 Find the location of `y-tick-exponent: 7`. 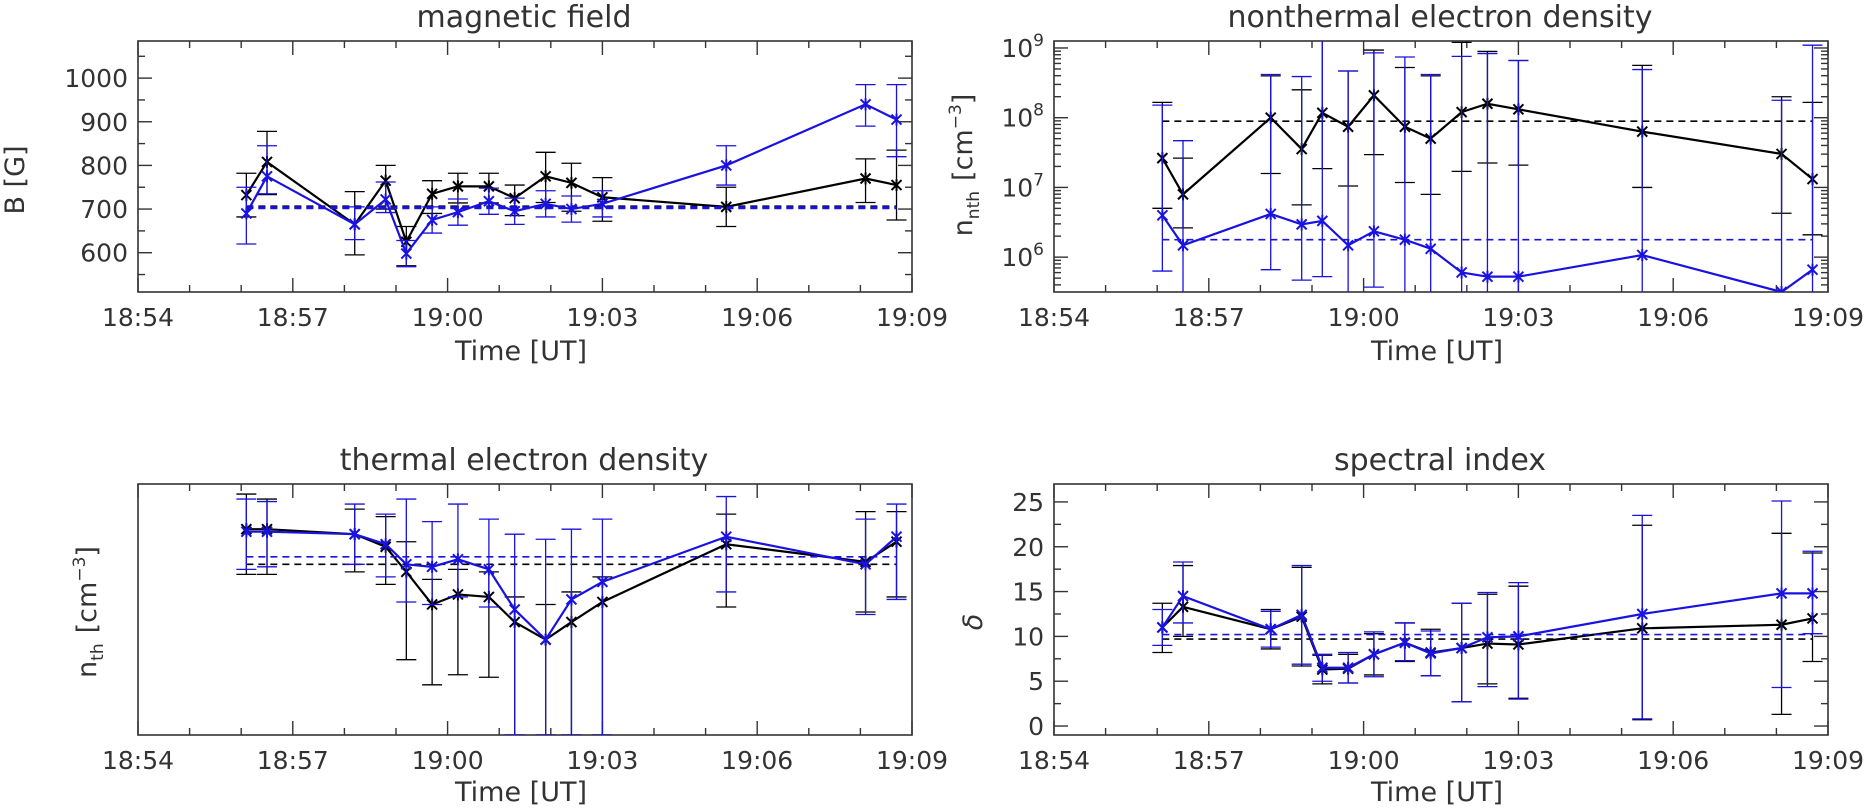

y-tick-exponent: 7 is located at coordinates (1038, 180).